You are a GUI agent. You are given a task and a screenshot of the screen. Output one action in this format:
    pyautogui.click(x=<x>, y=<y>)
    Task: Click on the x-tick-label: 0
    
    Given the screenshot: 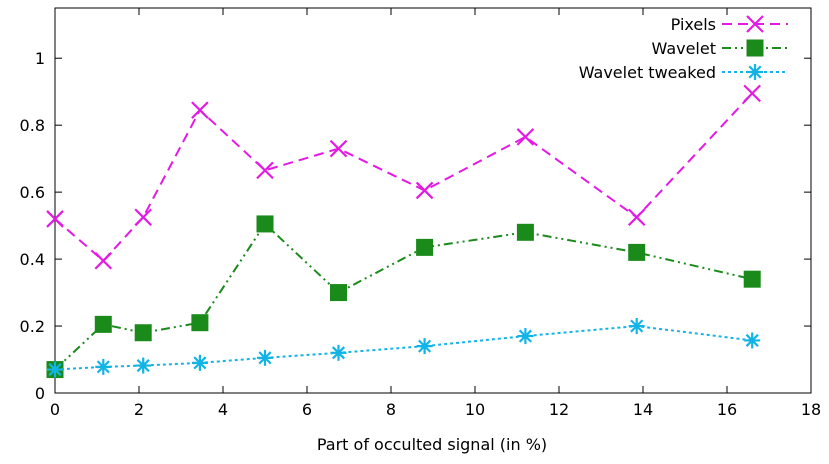 What is the action you would take?
    pyautogui.click(x=55, y=409)
    